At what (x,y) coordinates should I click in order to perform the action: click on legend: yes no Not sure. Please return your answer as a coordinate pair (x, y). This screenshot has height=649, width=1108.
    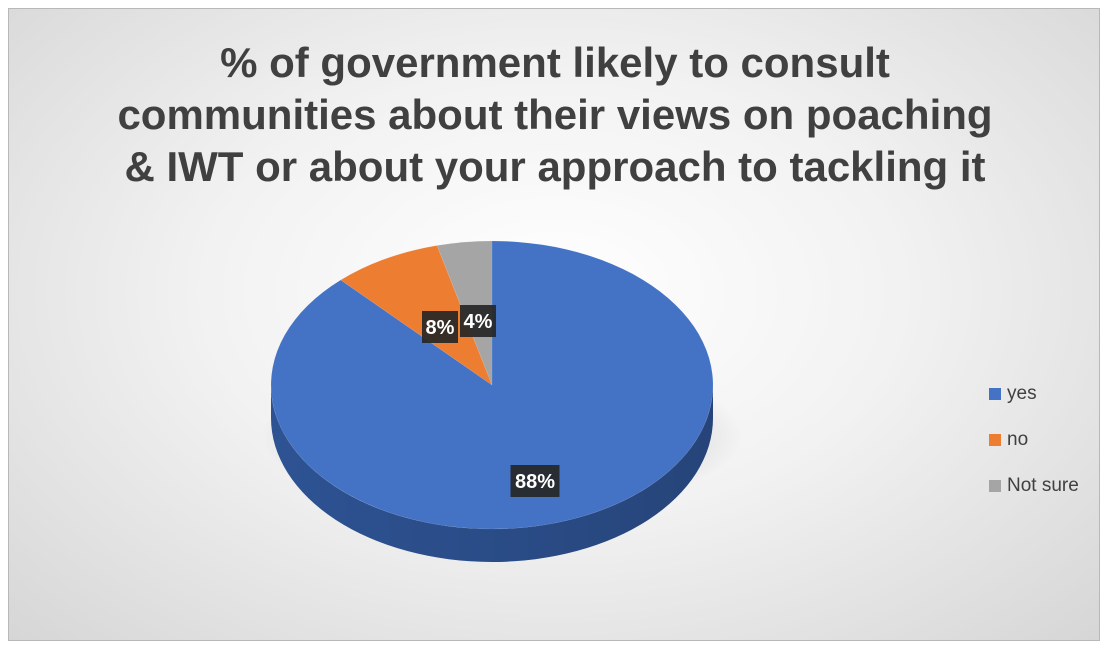
    Looking at the image, I should click on (1034, 440).